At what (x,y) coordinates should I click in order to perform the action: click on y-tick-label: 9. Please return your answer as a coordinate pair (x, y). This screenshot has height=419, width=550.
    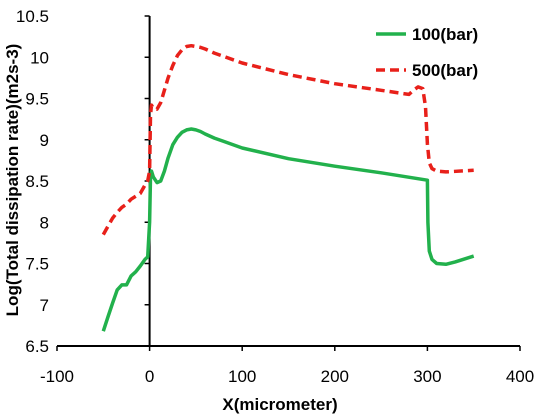
    Looking at the image, I should click on (44, 140).